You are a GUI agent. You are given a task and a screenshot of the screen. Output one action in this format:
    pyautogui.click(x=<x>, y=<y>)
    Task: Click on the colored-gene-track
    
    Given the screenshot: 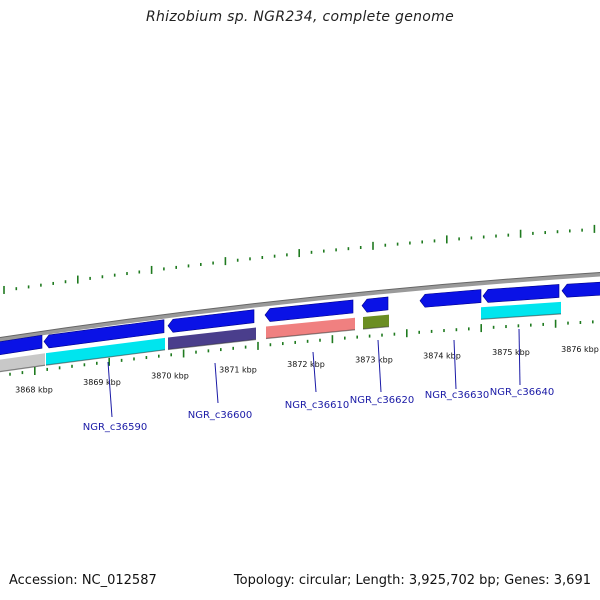 What is the action you would take?
    pyautogui.click(x=281, y=337)
    